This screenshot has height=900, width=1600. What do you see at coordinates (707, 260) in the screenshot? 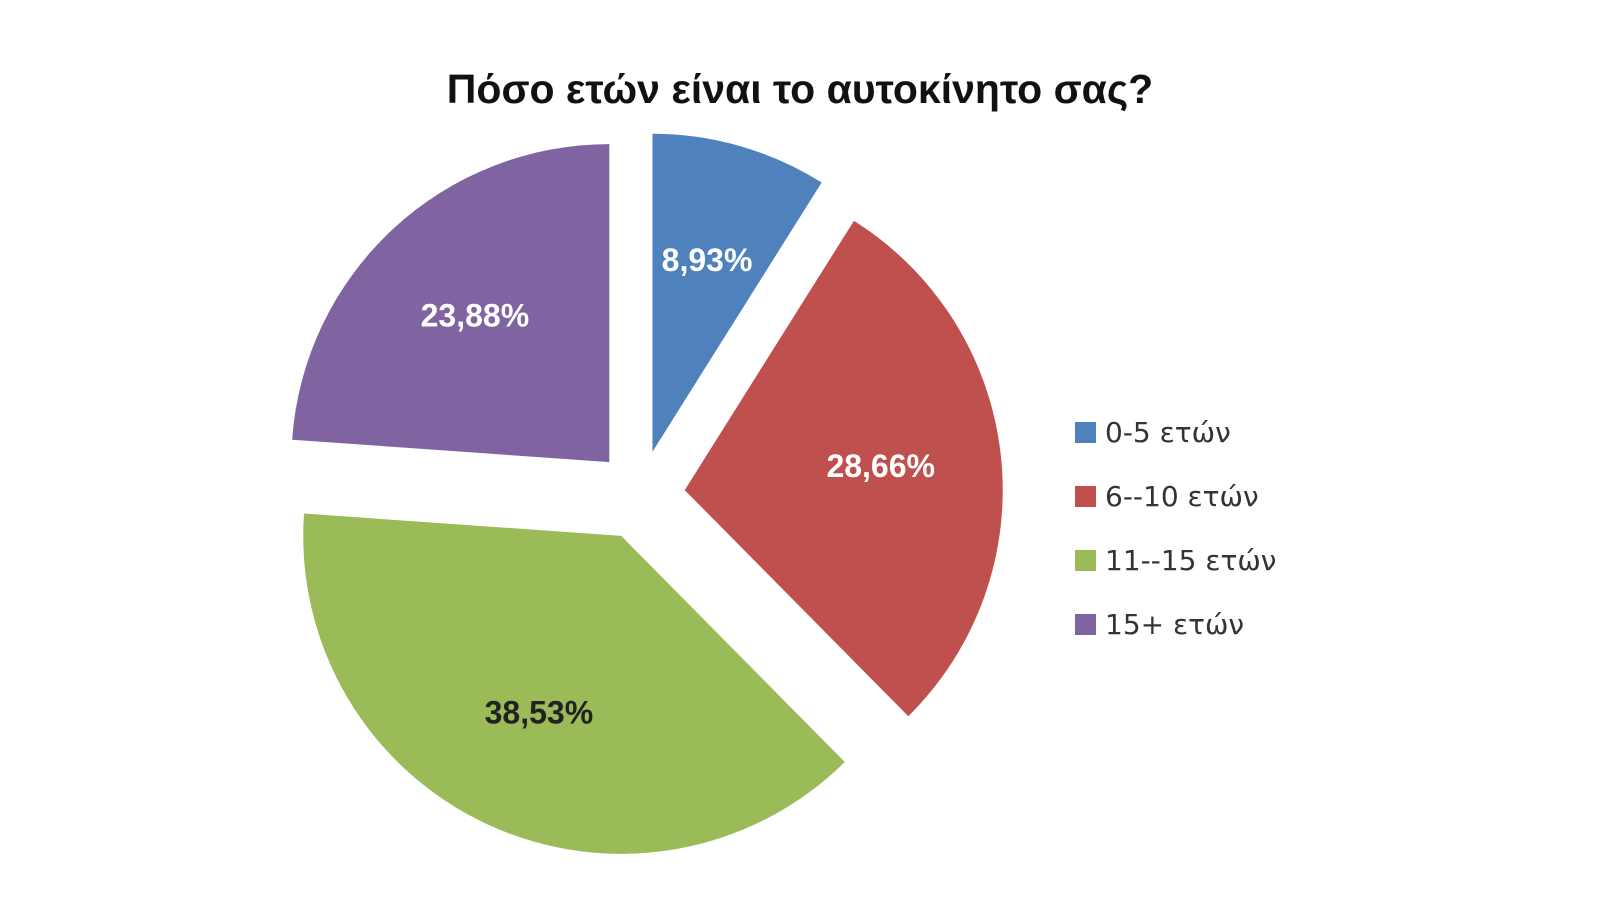
I see `slice-value-label-1: 8,93%` at bounding box center [707, 260].